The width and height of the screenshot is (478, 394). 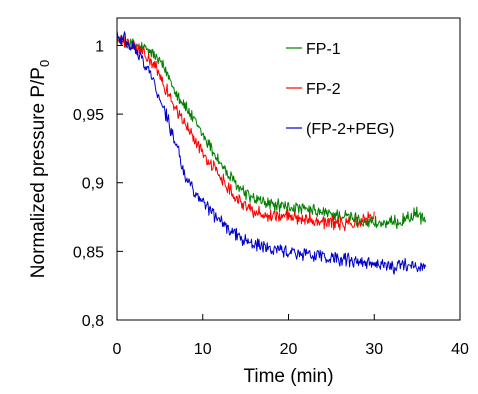 I want to click on x-tick-label: 30, so click(x=374, y=349).